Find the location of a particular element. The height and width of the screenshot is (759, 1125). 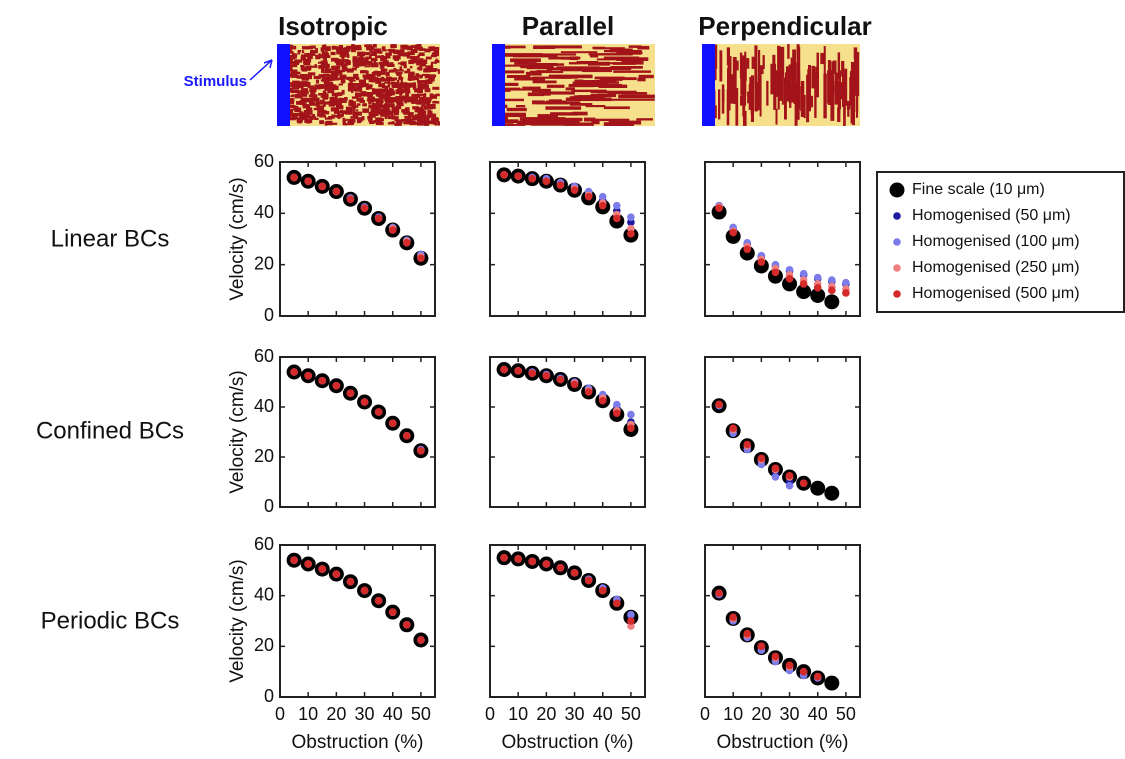

legend-label: Homogenised (50 μm) is located at coordinates (991, 215).